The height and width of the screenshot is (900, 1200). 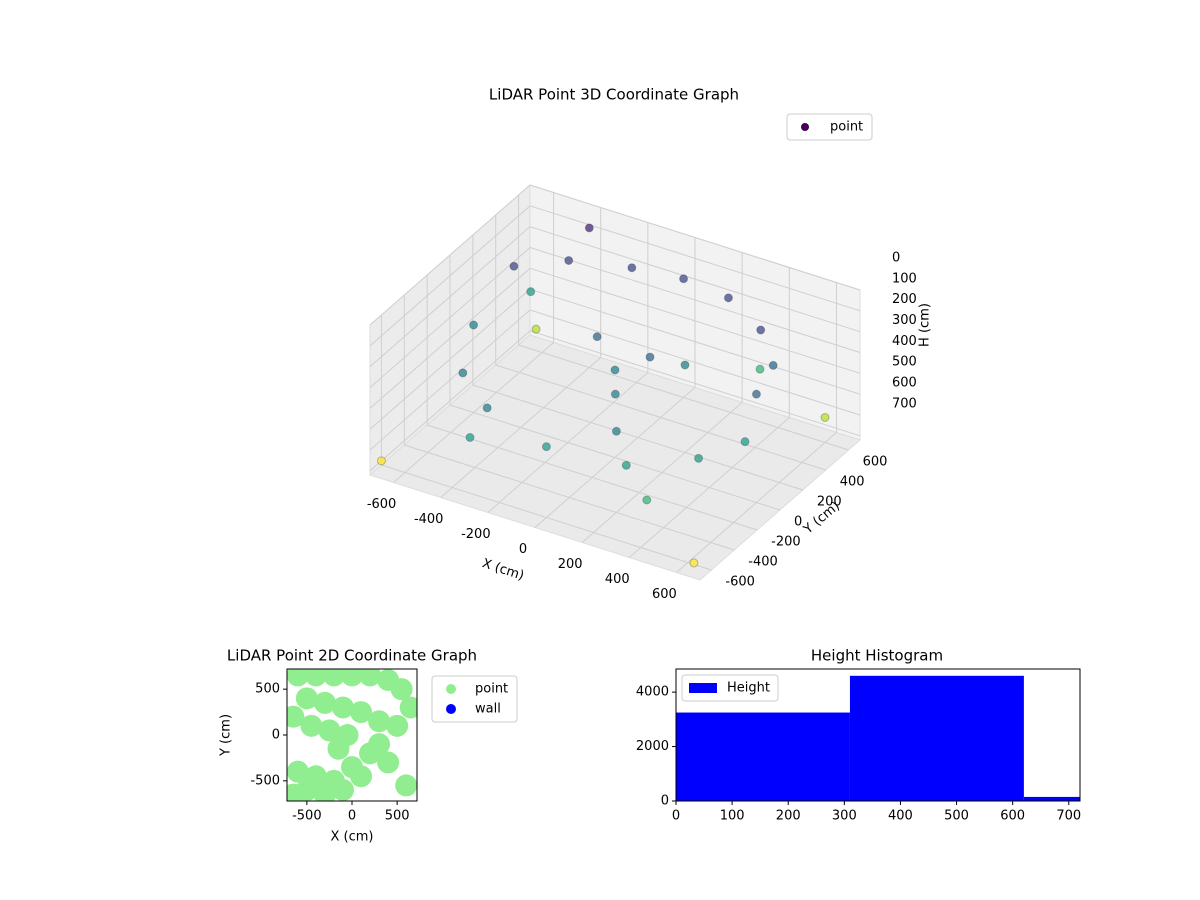 What do you see at coordinates (614, 95) in the screenshot?
I see `chart-title: LiDAR Point 3D Coordinate Graph` at bounding box center [614, 95].